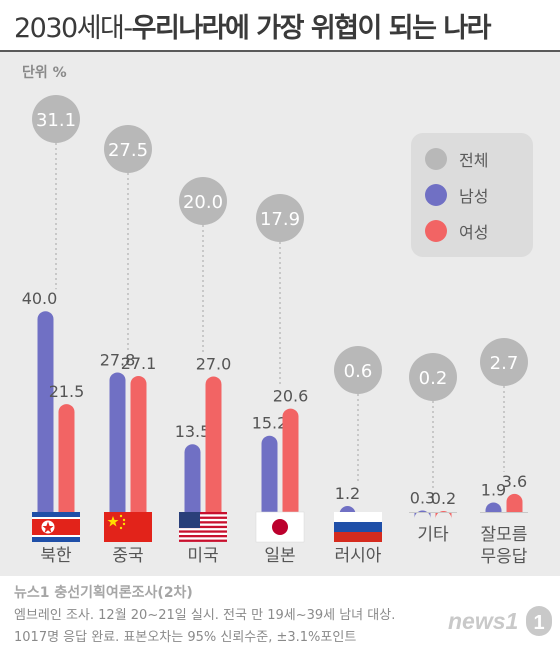 This screenshot has width=560, height=654. Describe the element at coordinates (128, 527) in the screenshot. I see `china-flag` at that location.